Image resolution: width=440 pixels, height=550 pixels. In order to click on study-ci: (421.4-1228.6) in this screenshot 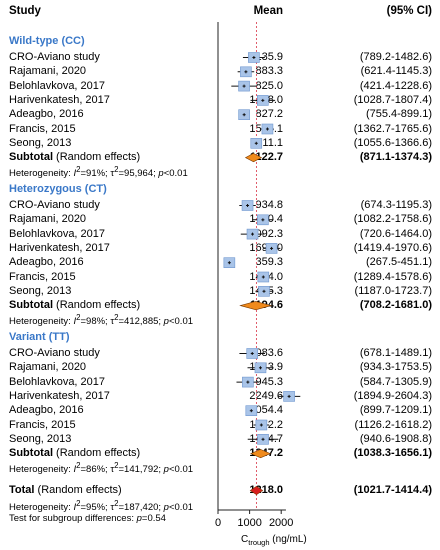, I will do `click(395, 85)`.